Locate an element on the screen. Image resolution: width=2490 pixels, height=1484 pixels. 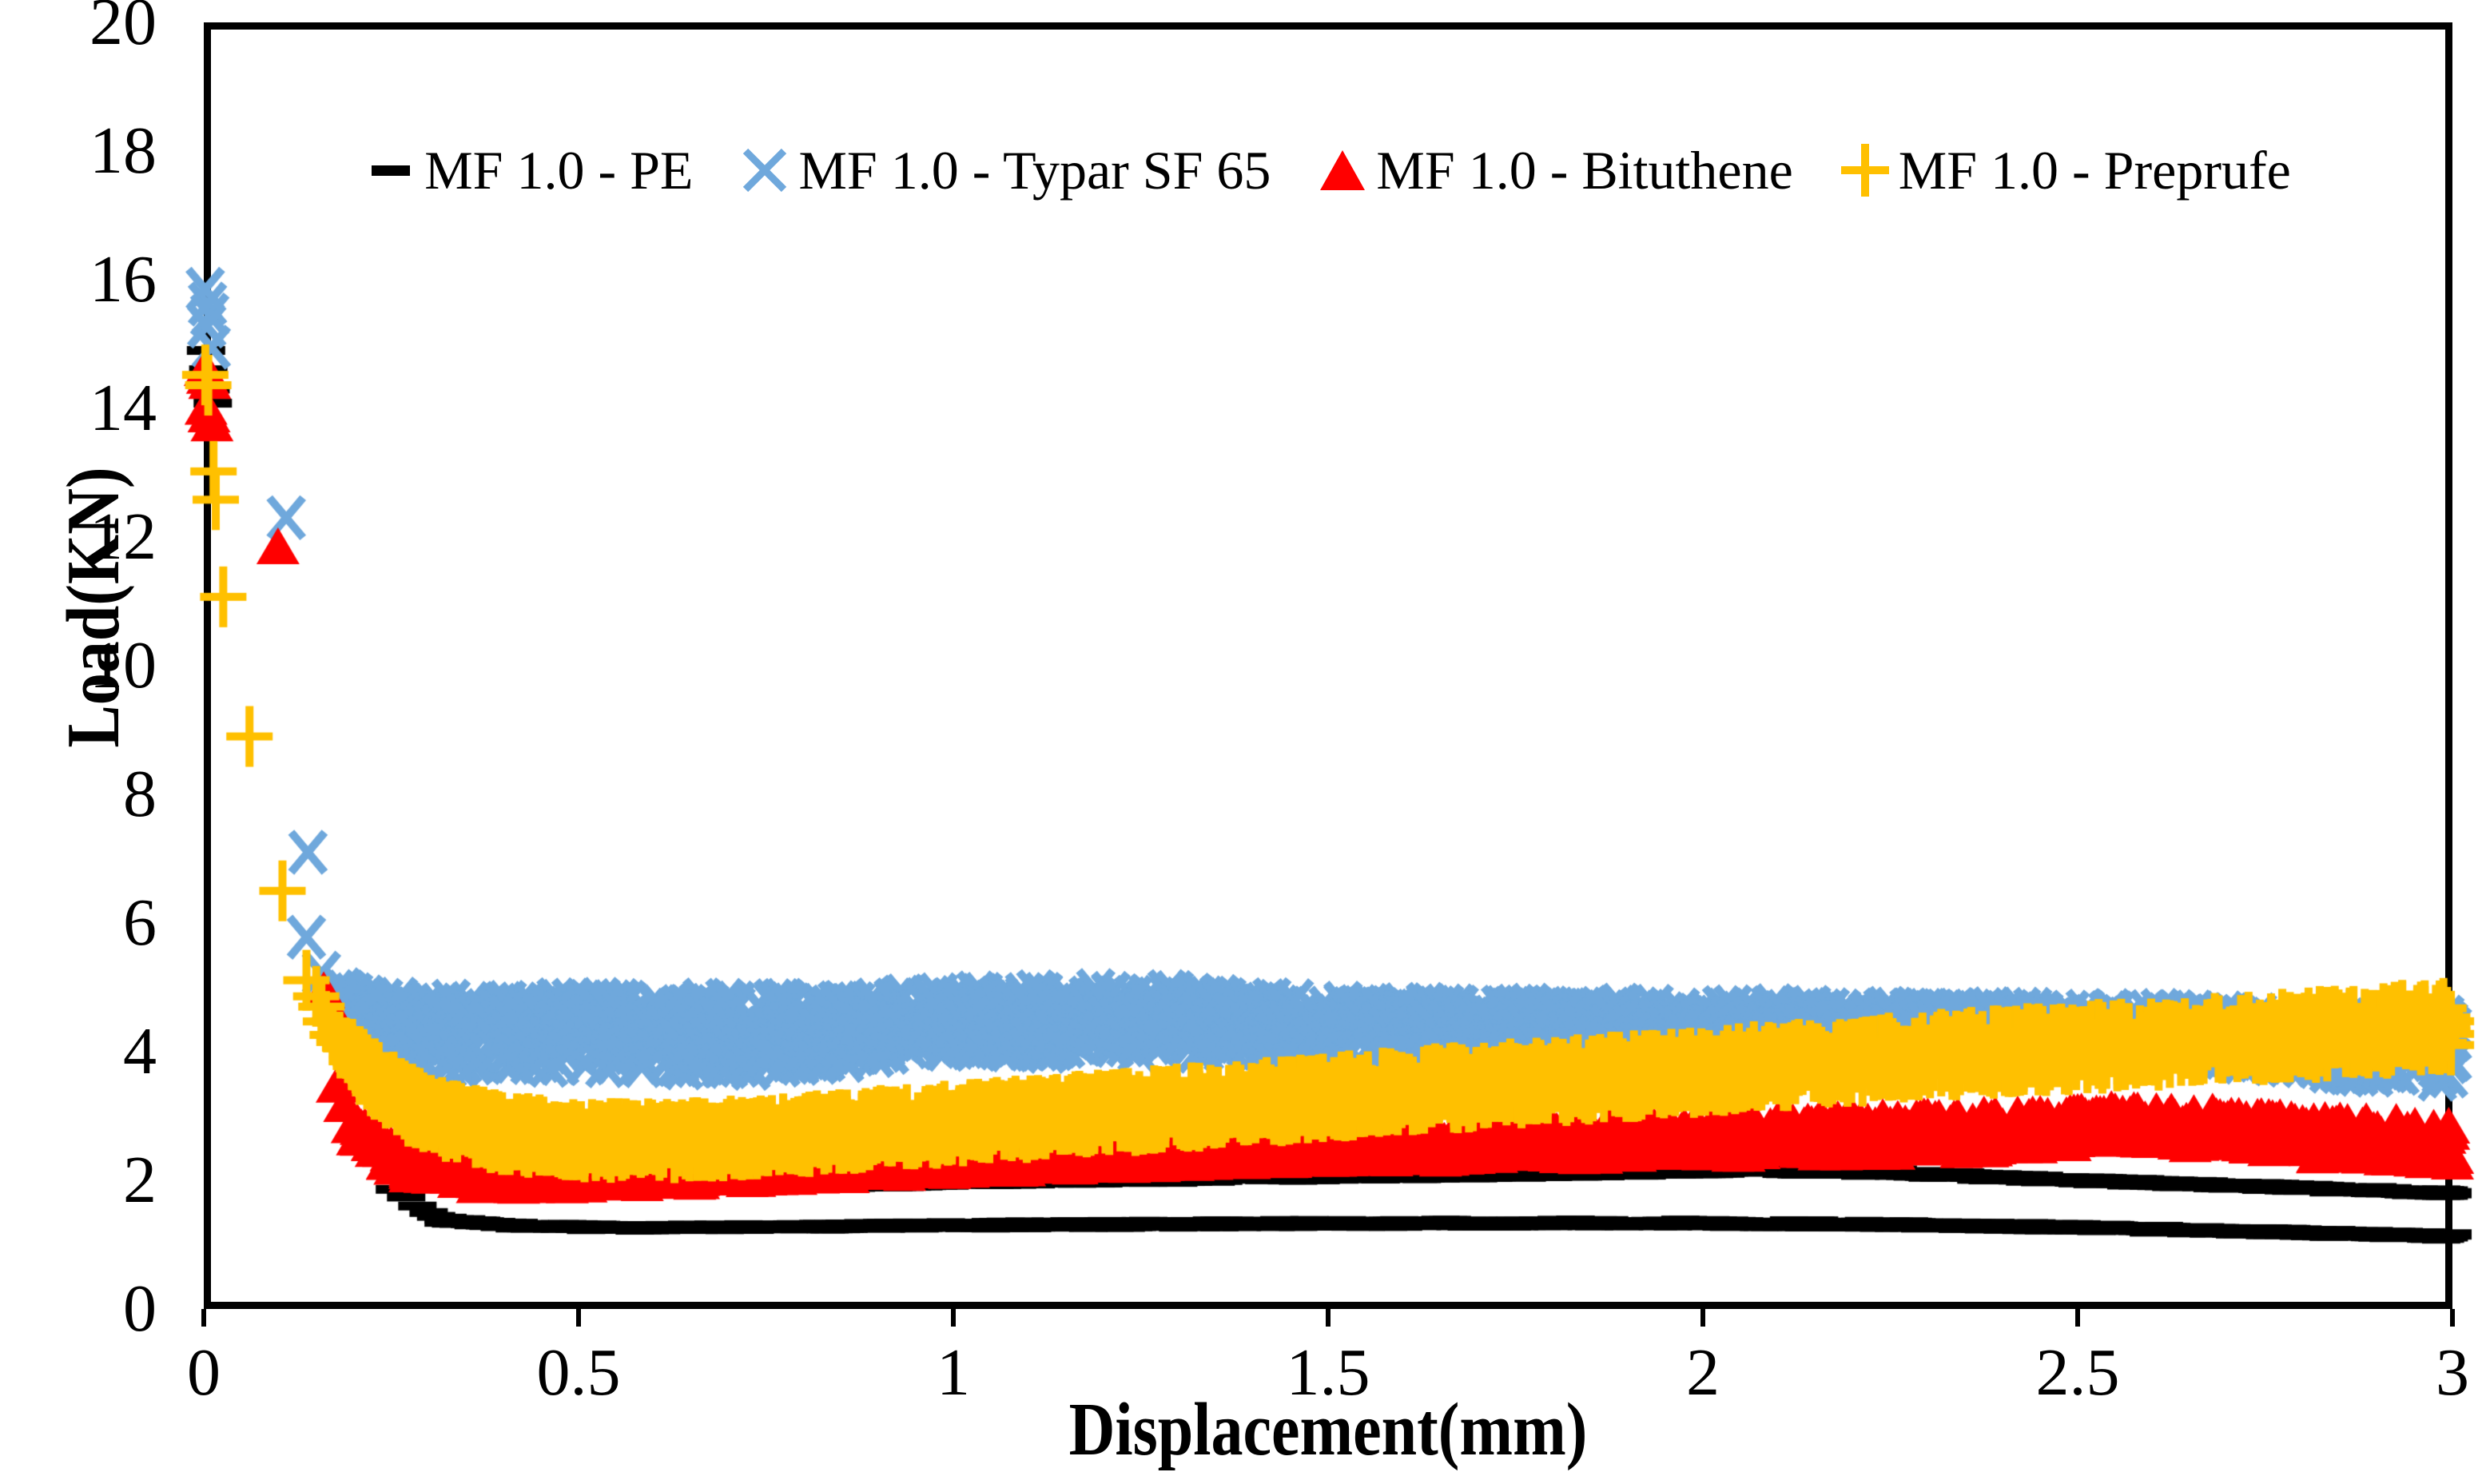
legend-label: MF 1.0 - PE is located at coordinates (559, 170).